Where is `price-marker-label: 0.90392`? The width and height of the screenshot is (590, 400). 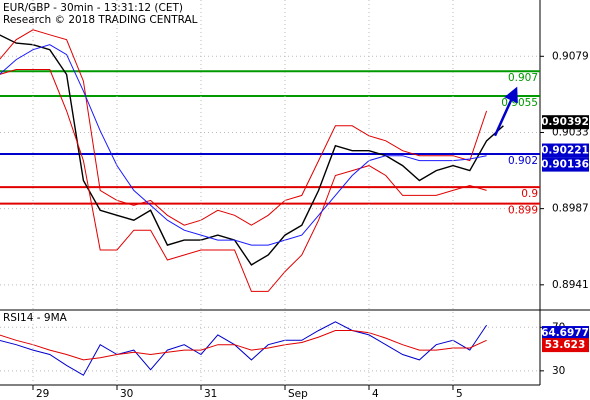 price-marker-label: 0.90392 is located at coordinates (565, 122).